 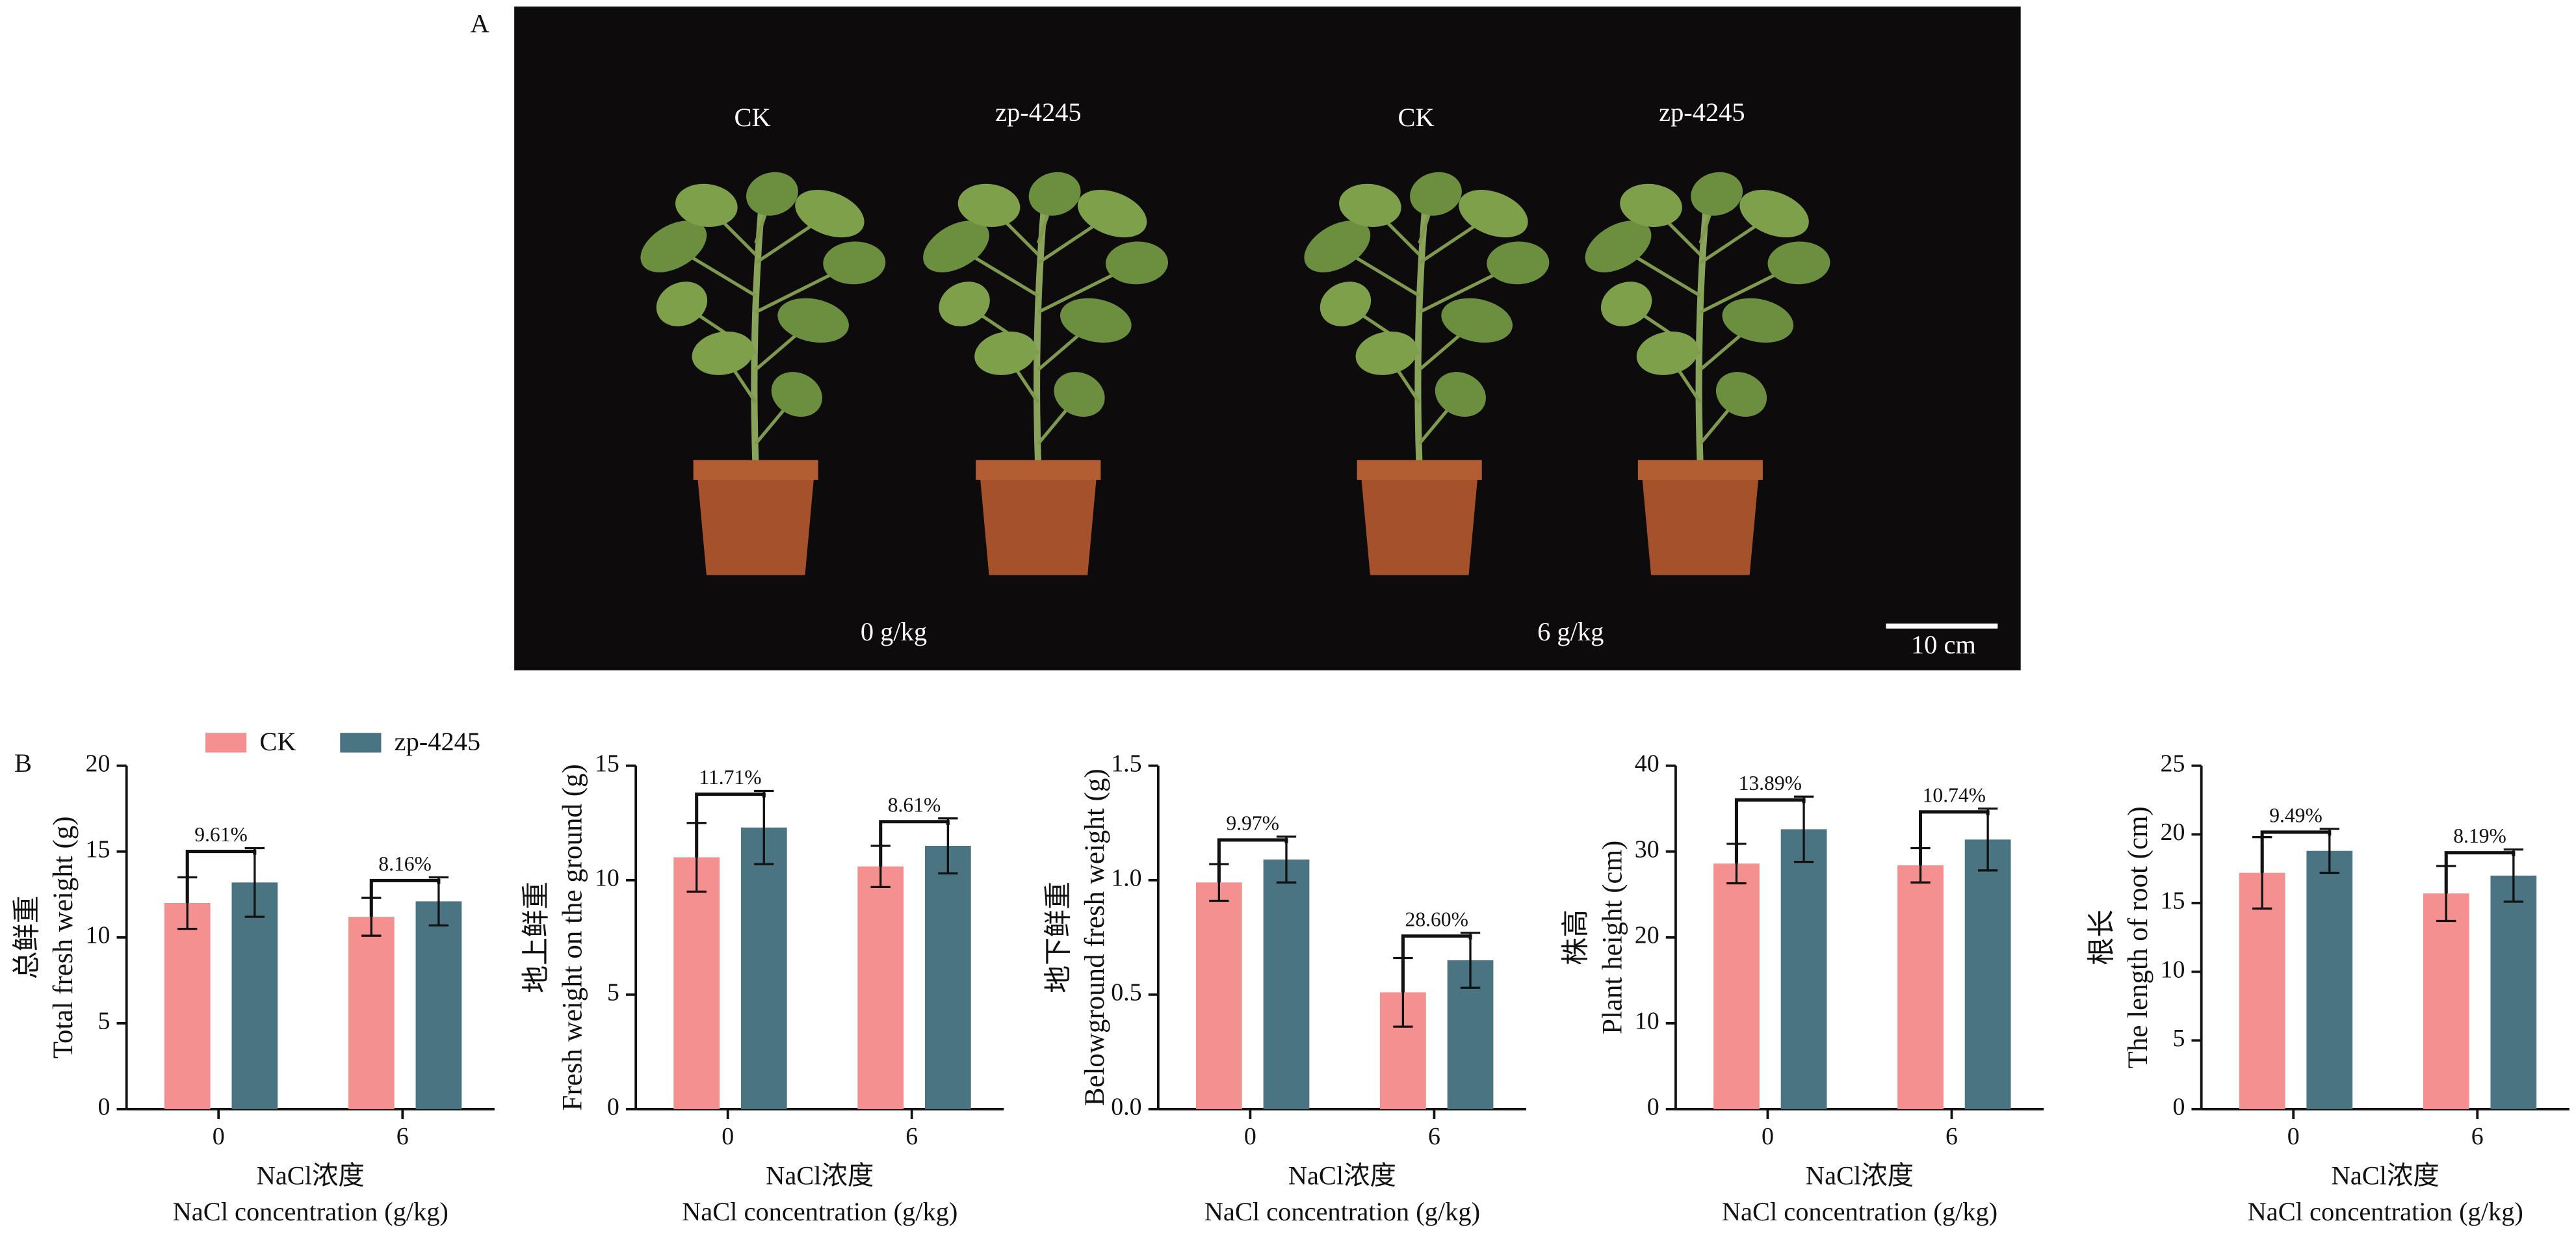 I want to click on annotation: 11.71%, so click(x=730, y=778).